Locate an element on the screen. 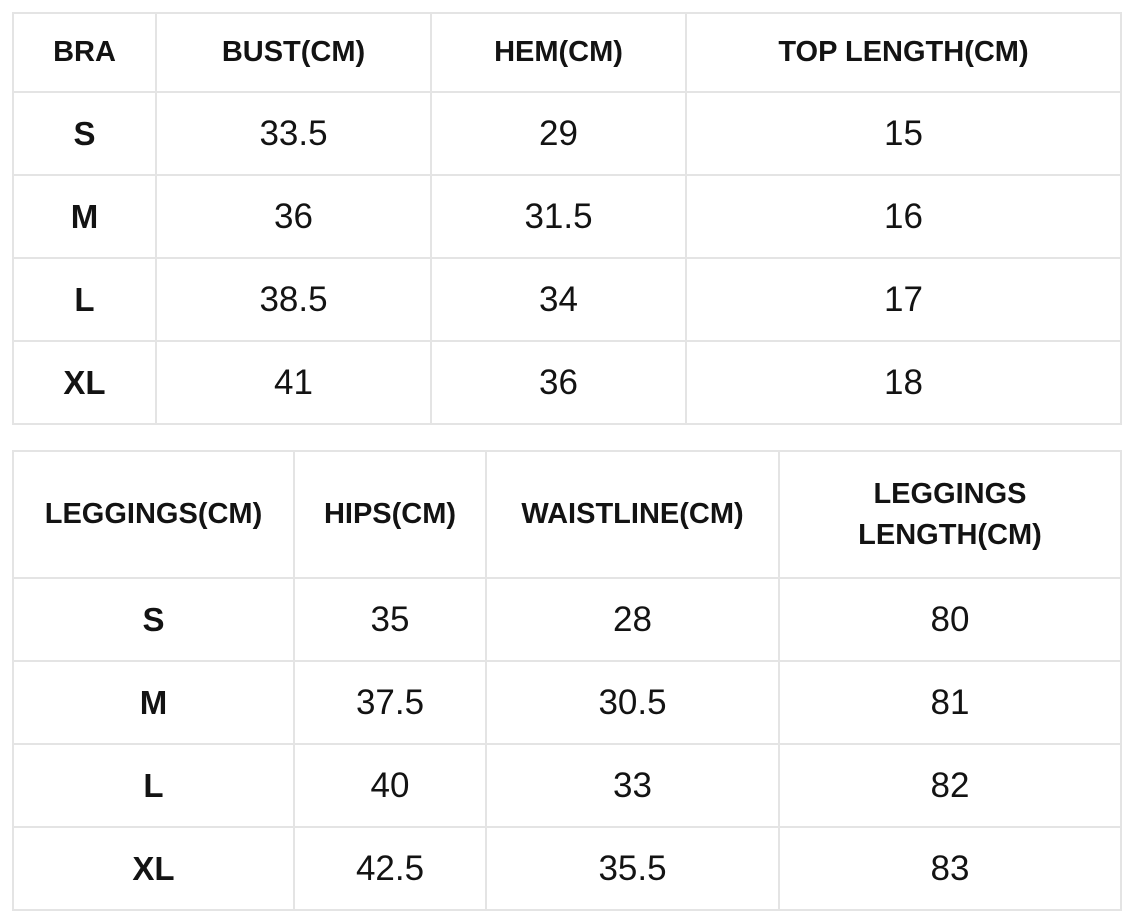  table-row-s: S 35 28 80 is located at coordinates (567, 619).